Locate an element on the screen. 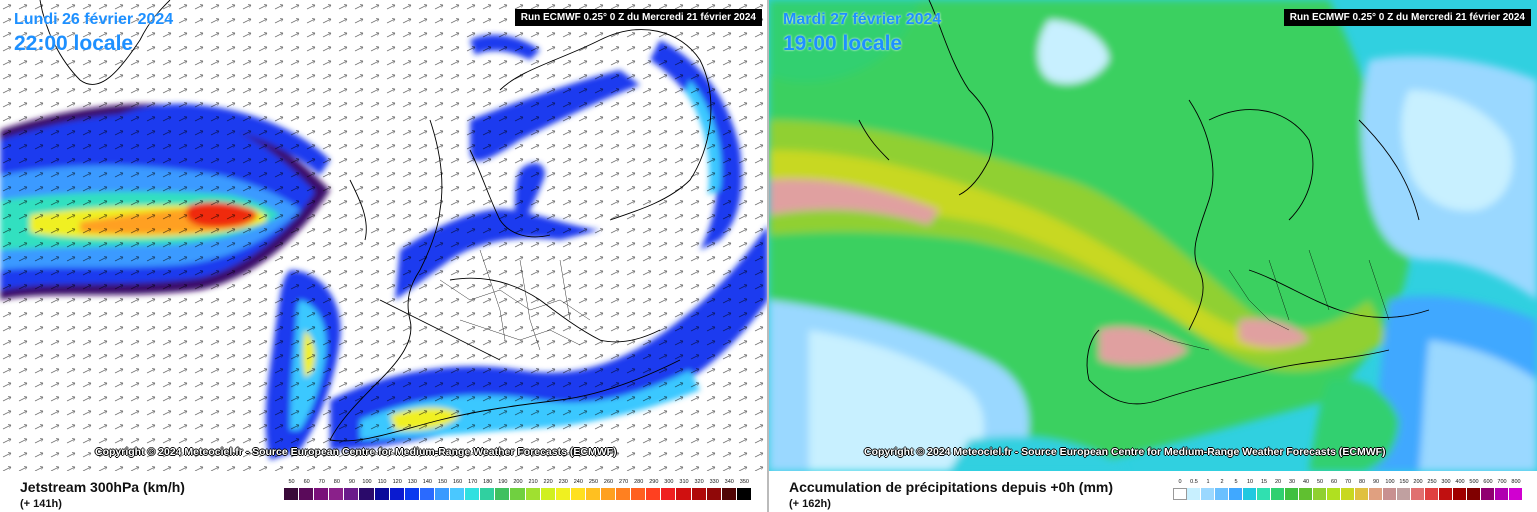 The image size is (1537, 512). scale-step: 330 is located at coordinates (714, 489).